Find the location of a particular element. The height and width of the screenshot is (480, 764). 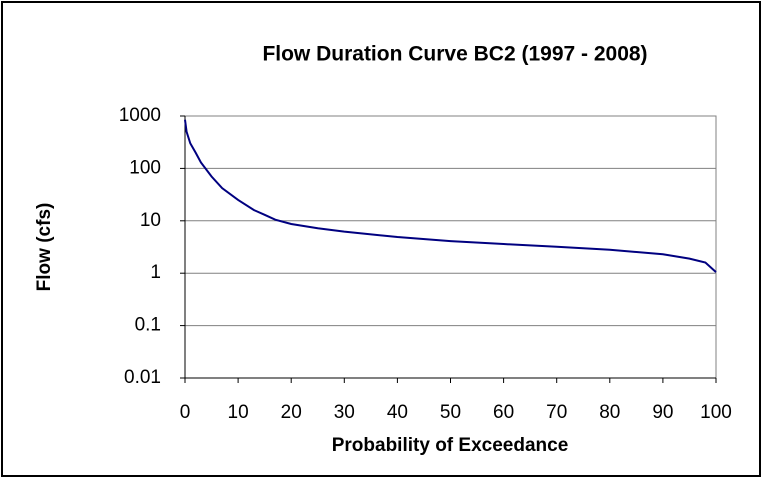

y-tick-label: 1000 is located at coordinates (140, 115).